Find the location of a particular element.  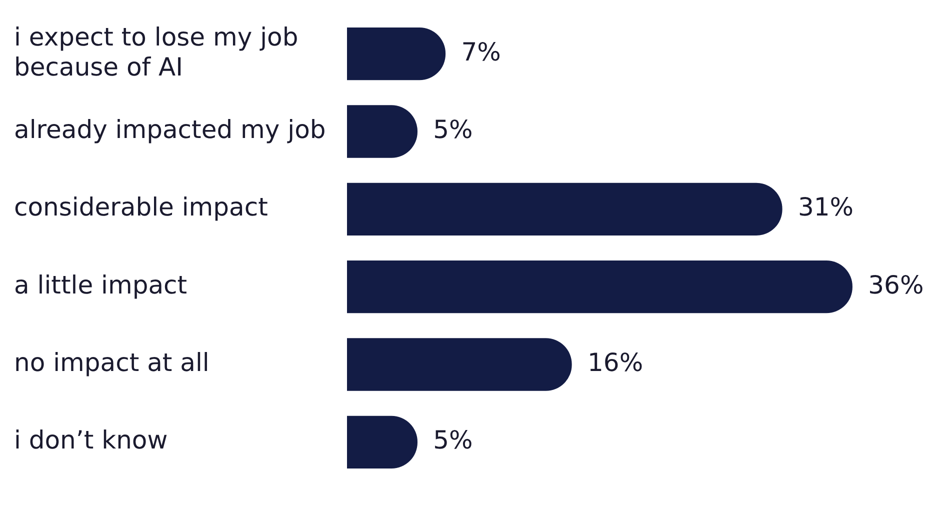

y-tick-label: i don’t know is located at coordinates (91, 440).